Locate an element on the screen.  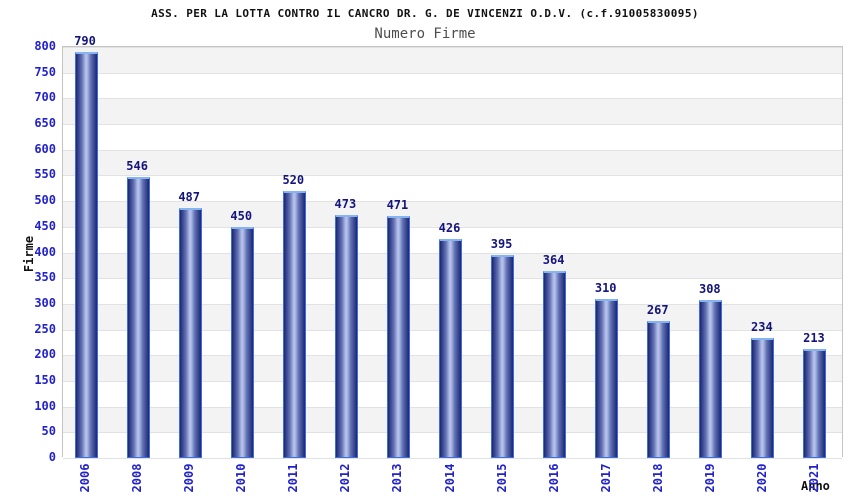
y-tick-label: 400 is located at coordinates (45, 251).